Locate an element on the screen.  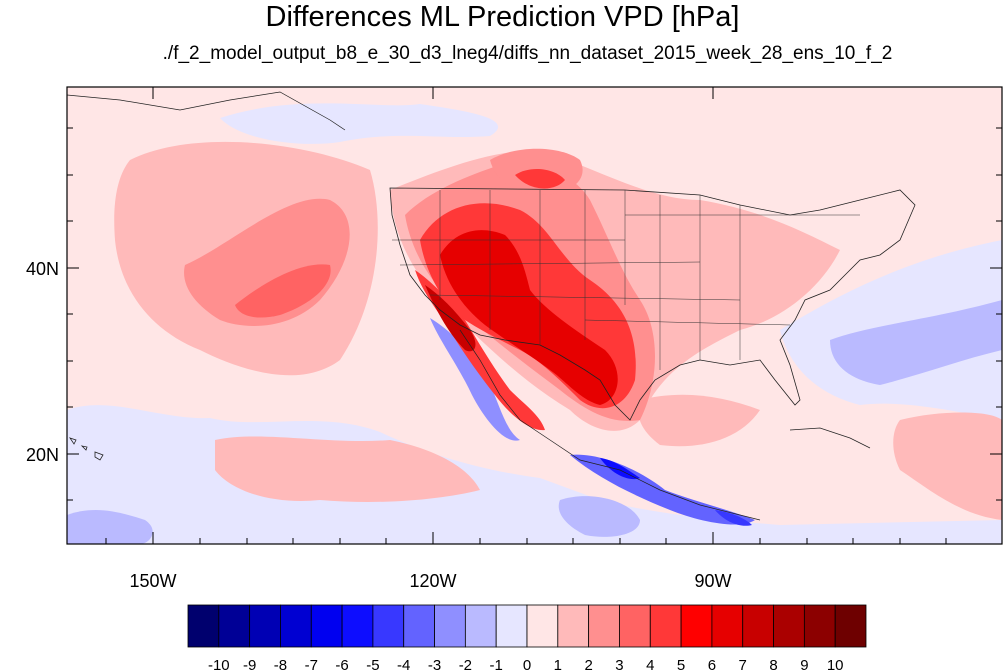
positive-region-gulf is located at coordinates (699, 420).